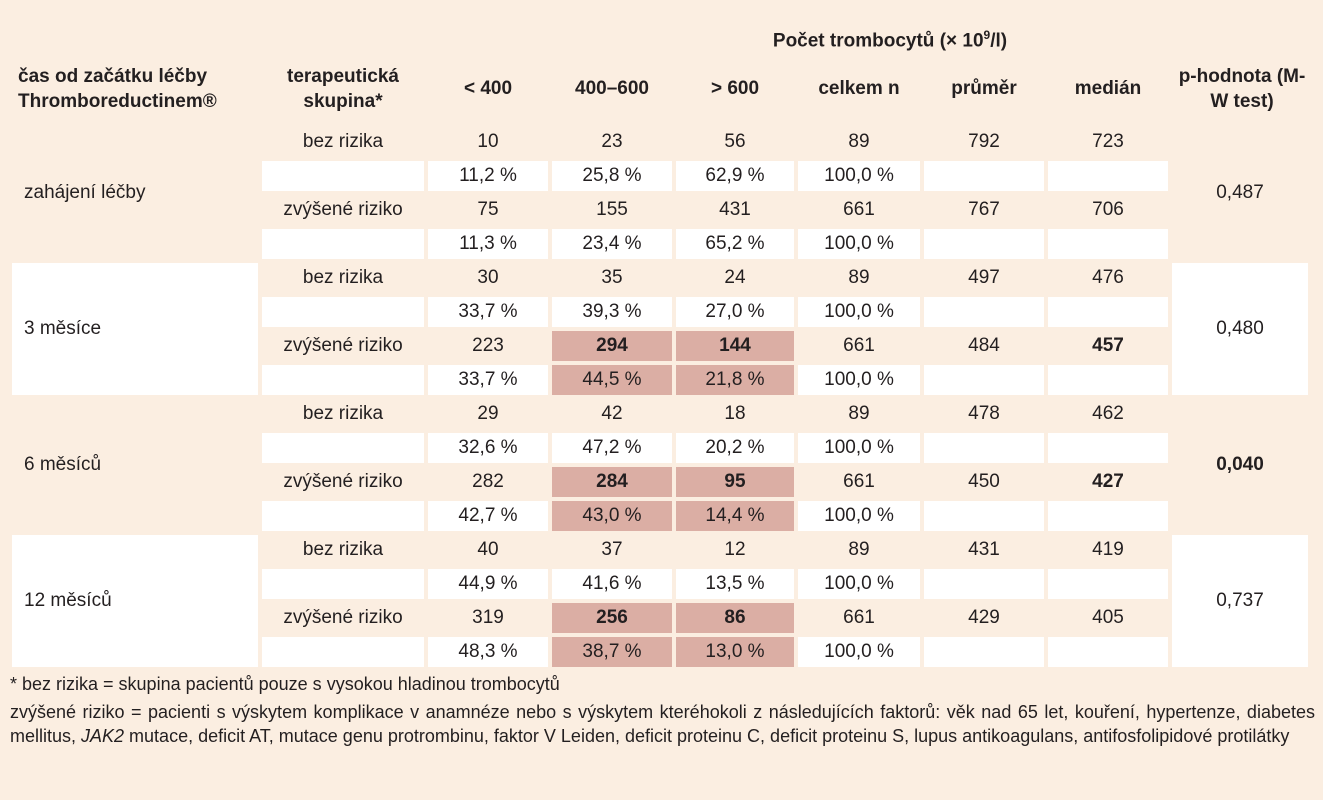 This screenshot has height=800, width=1323. What do you see at coordinates (1108, 413) in the screenshot?
I see `median-cell: 462` at bounding box center [1108, 413].